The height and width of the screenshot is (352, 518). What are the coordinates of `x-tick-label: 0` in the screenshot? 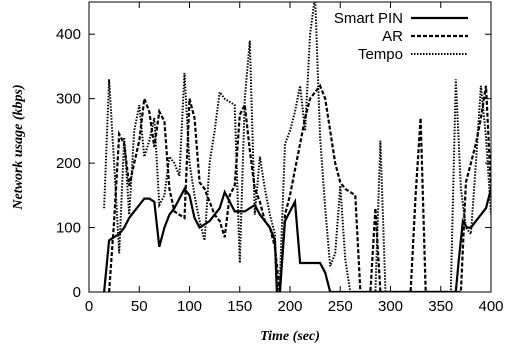 It's located at (89, 306).